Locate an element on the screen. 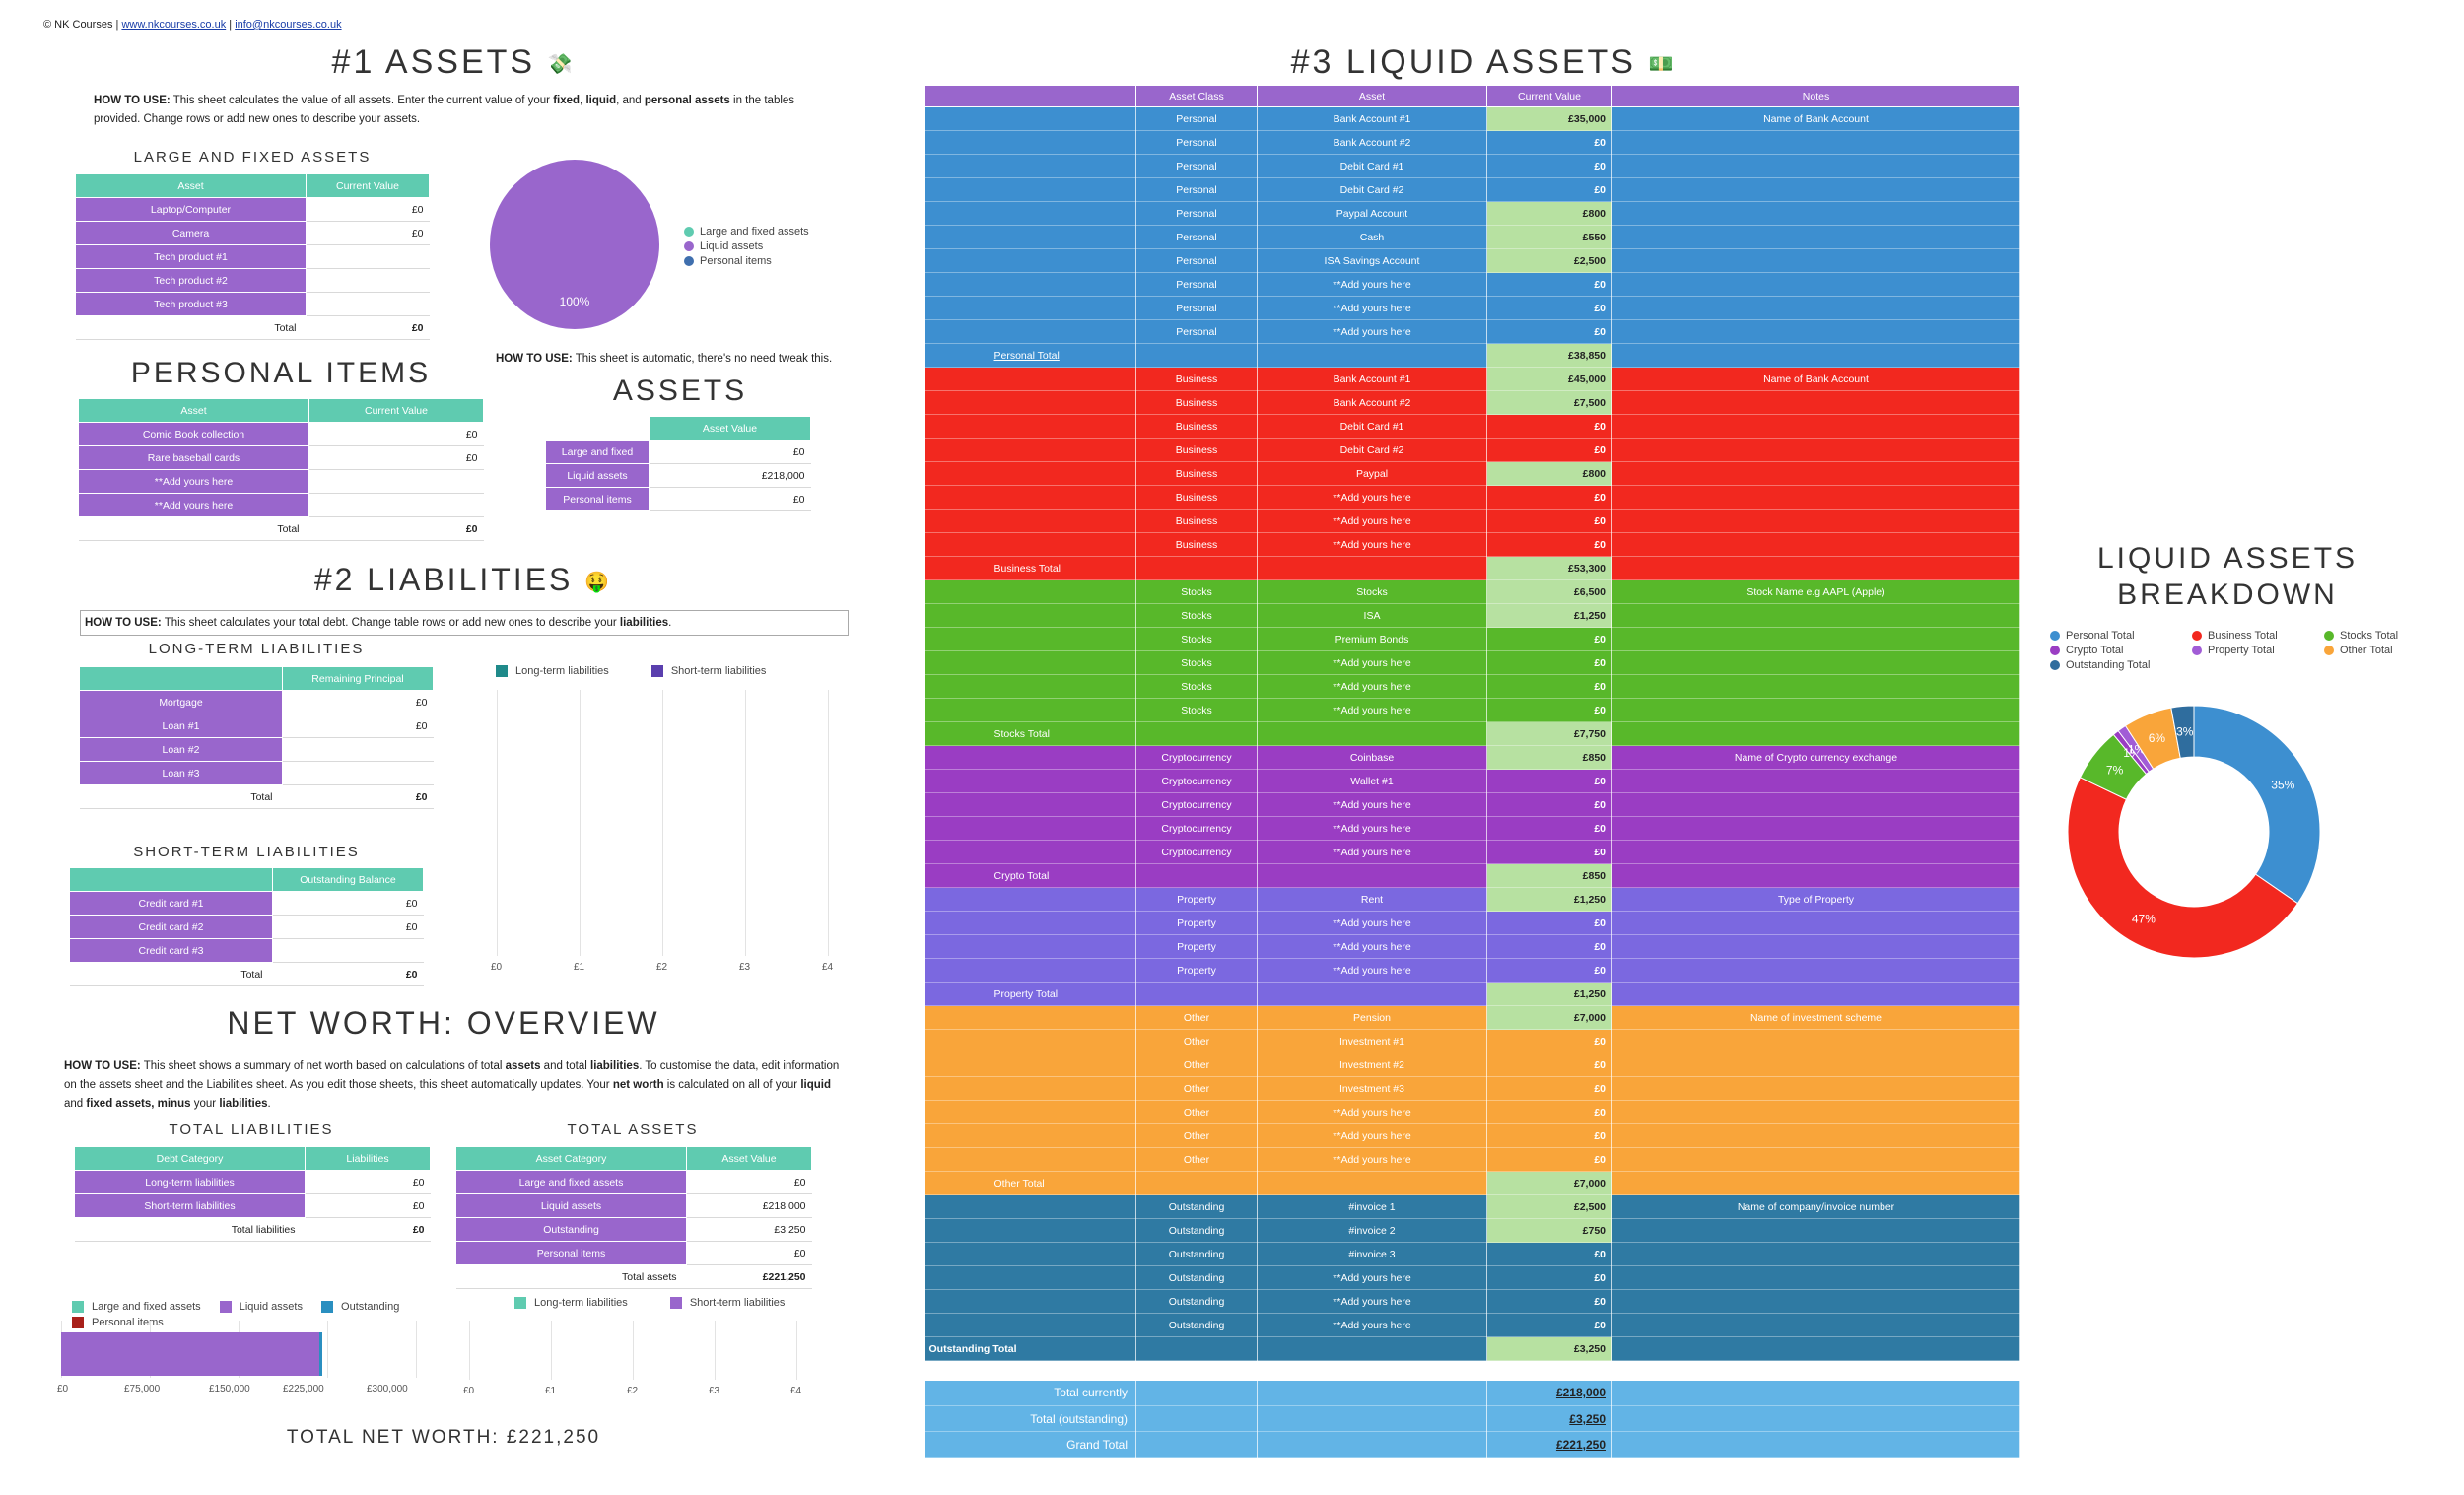  asset-cell: Rare baseball cards is located at coordinates (193, 457).